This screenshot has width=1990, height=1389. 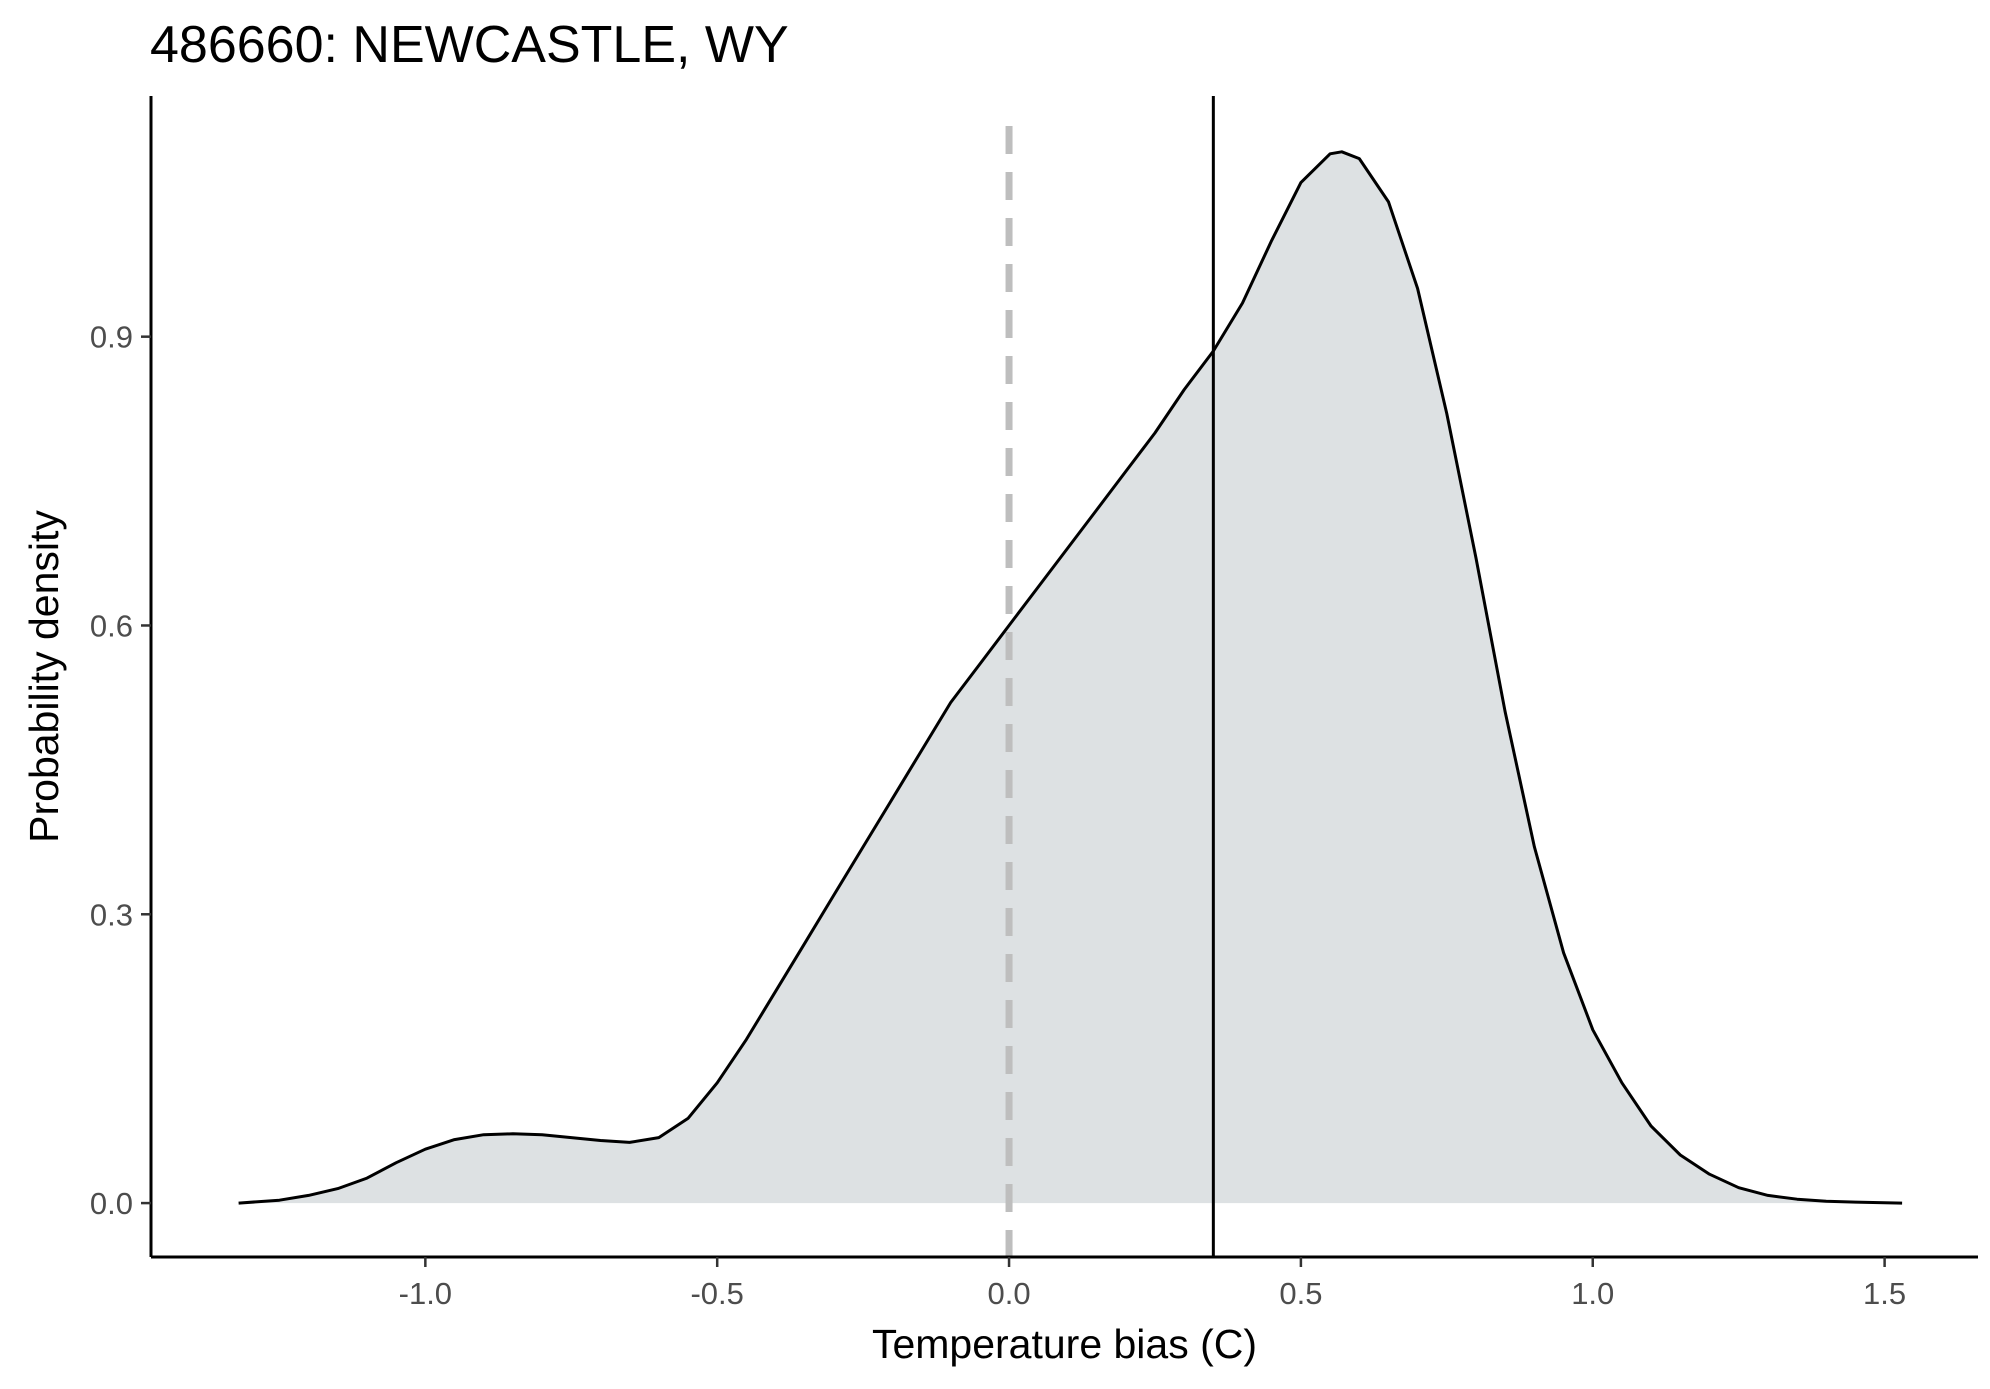 What do you see at coordinates (1064, 1344) in the screenshot?
I see `x-axis-title: Temperature bias (C)` at bounding box center [1064, 1344].